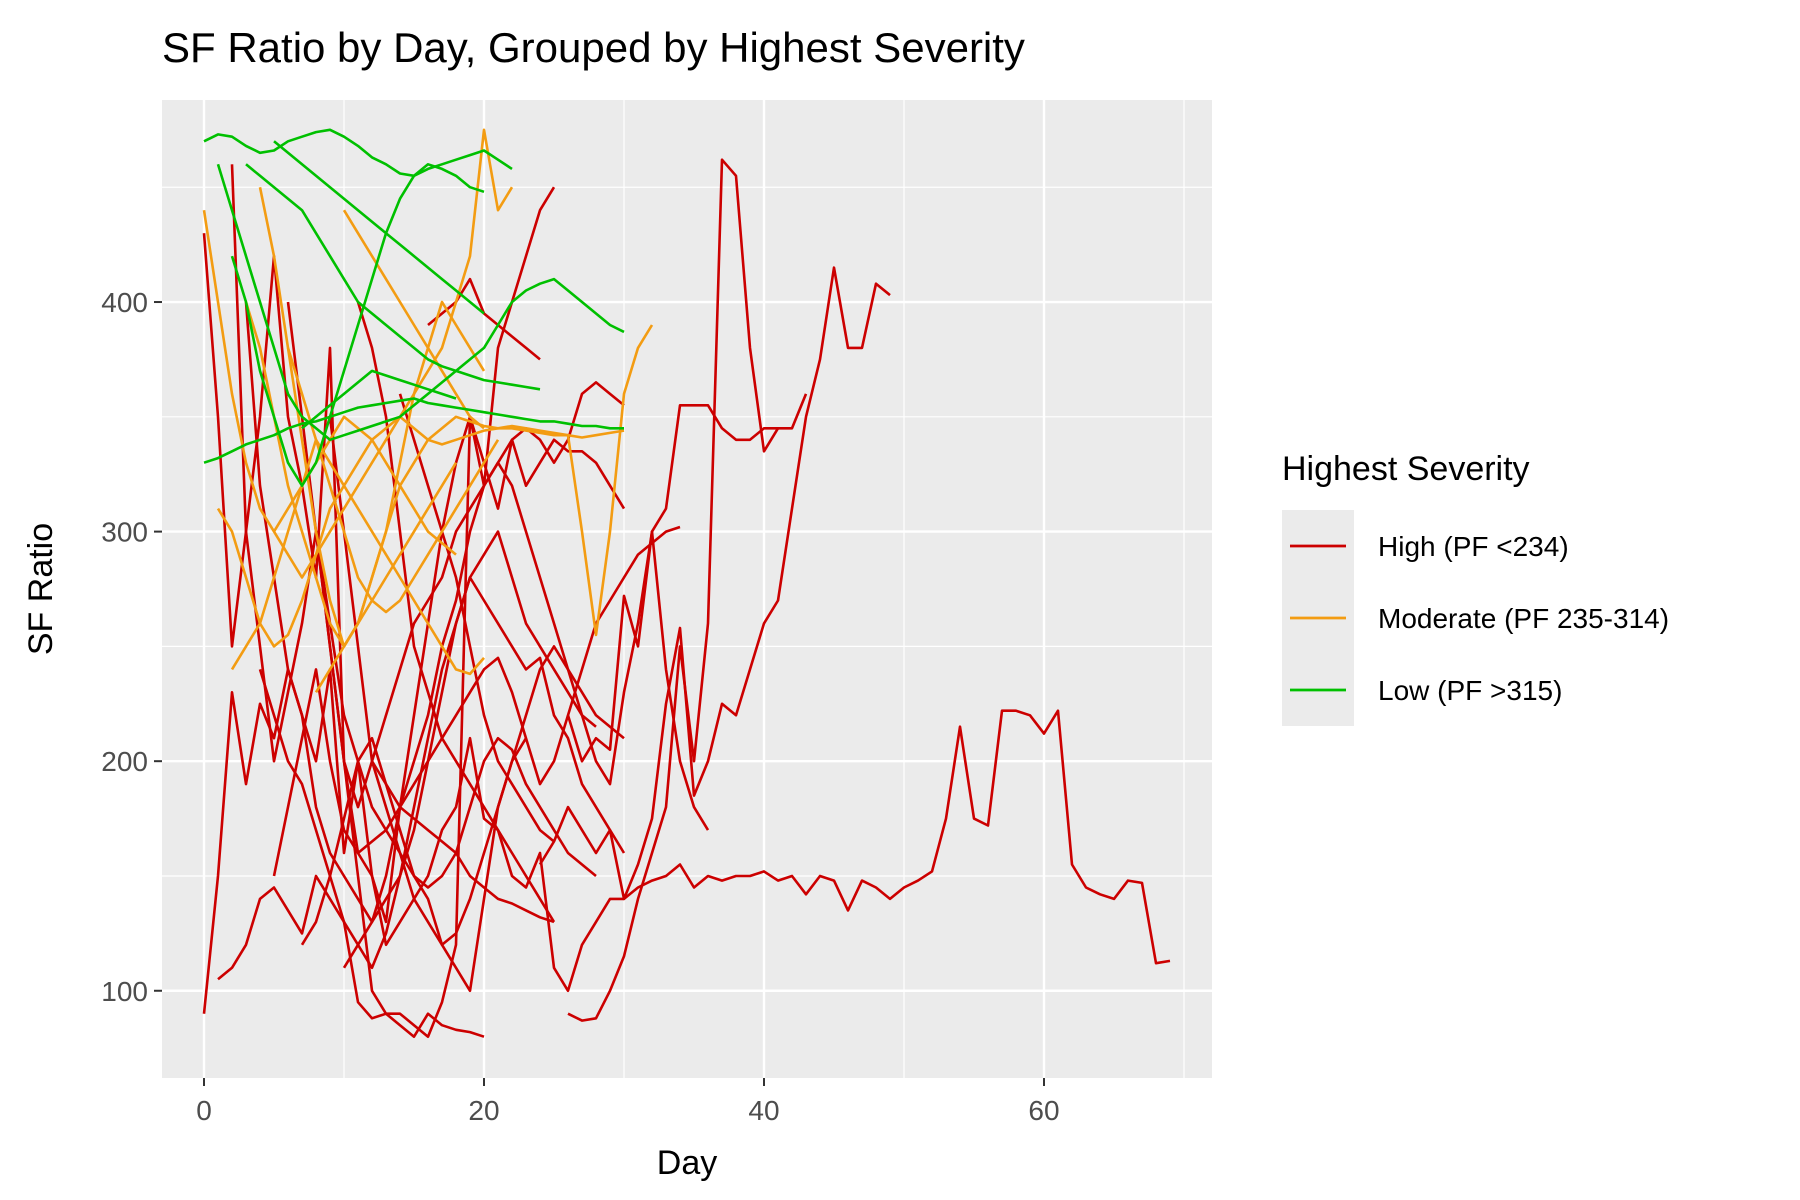 The image size is (1800, 1200). I want to click on legend-label-high: High (PF <234), so click(1473, 546).